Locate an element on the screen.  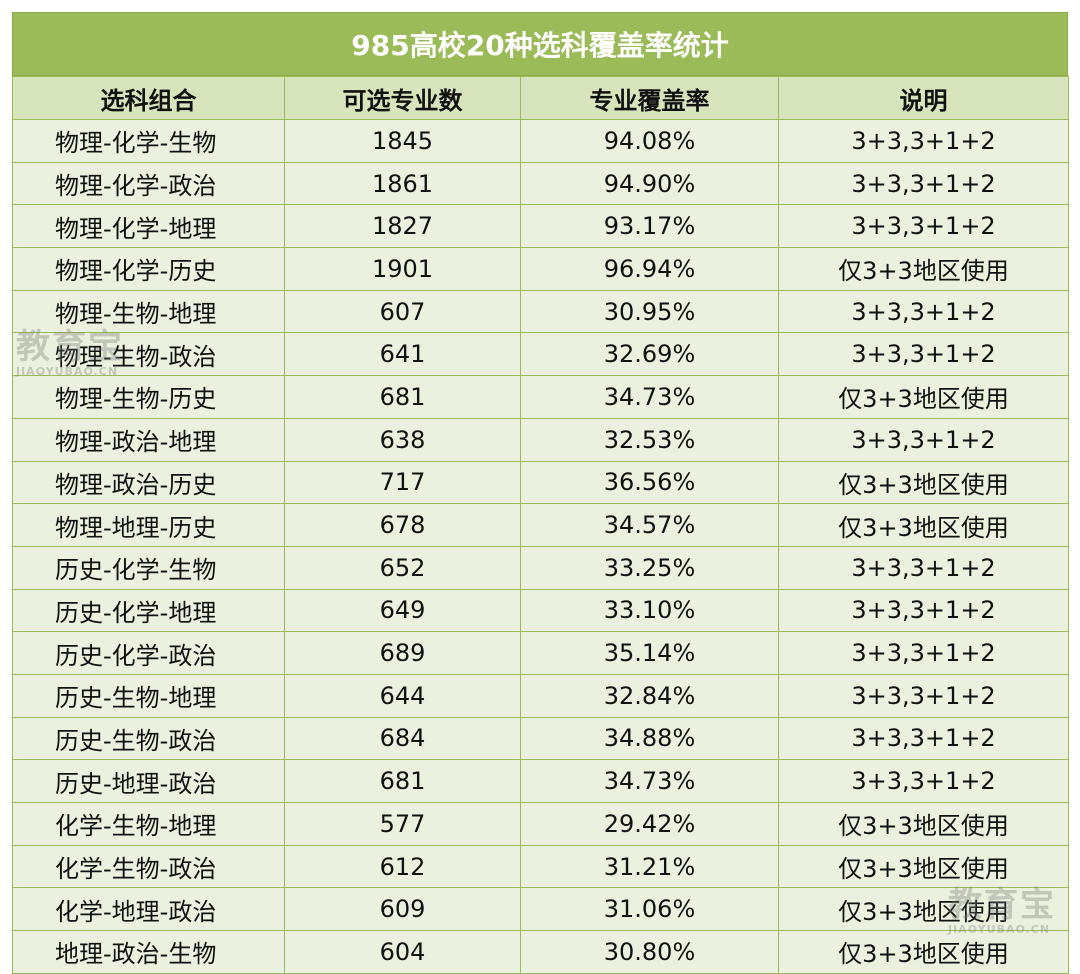
rate-cell: 34.57% is located at coordinates (649, 525).